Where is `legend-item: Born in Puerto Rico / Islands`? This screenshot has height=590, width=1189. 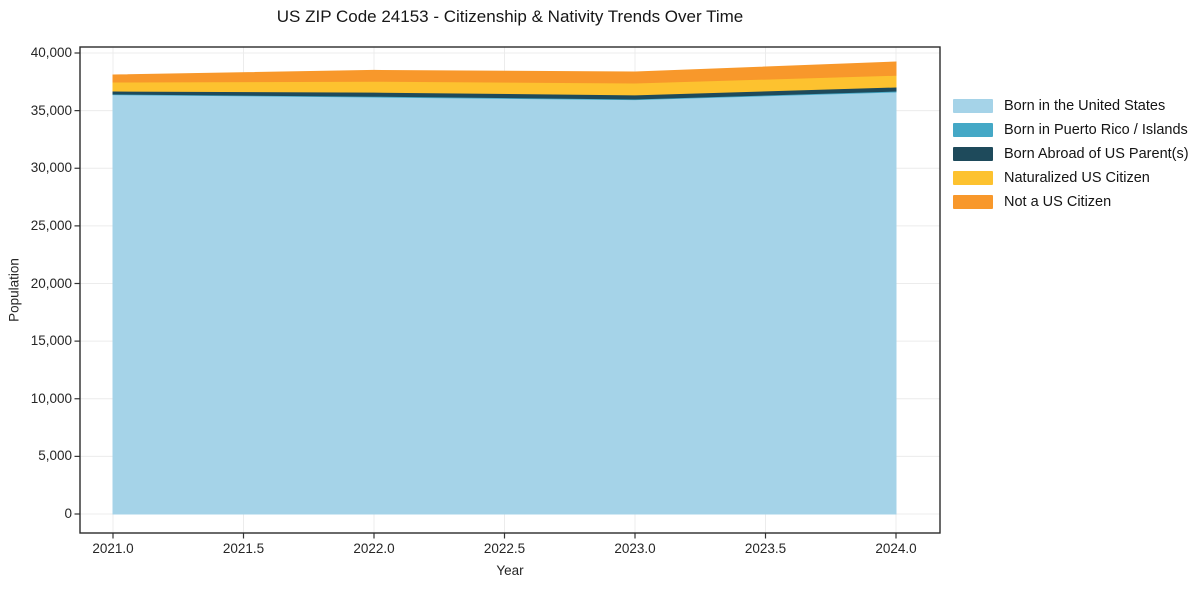
legend-item: Born in Puerto Rico / Islands is located at coordinates (1071, 130).